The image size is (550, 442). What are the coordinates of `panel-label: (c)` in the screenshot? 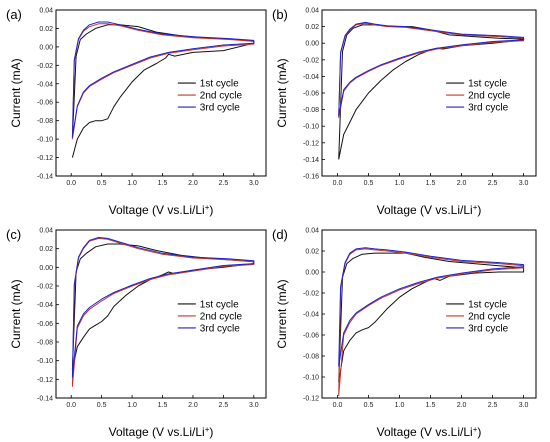 It's located at (13, 234).